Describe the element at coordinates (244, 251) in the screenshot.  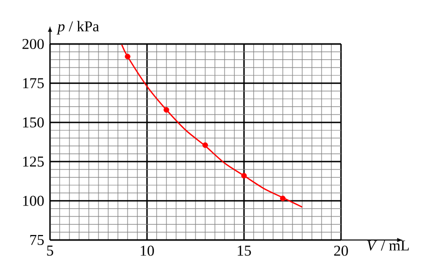
I see `x-tick-label: 15` at that location.